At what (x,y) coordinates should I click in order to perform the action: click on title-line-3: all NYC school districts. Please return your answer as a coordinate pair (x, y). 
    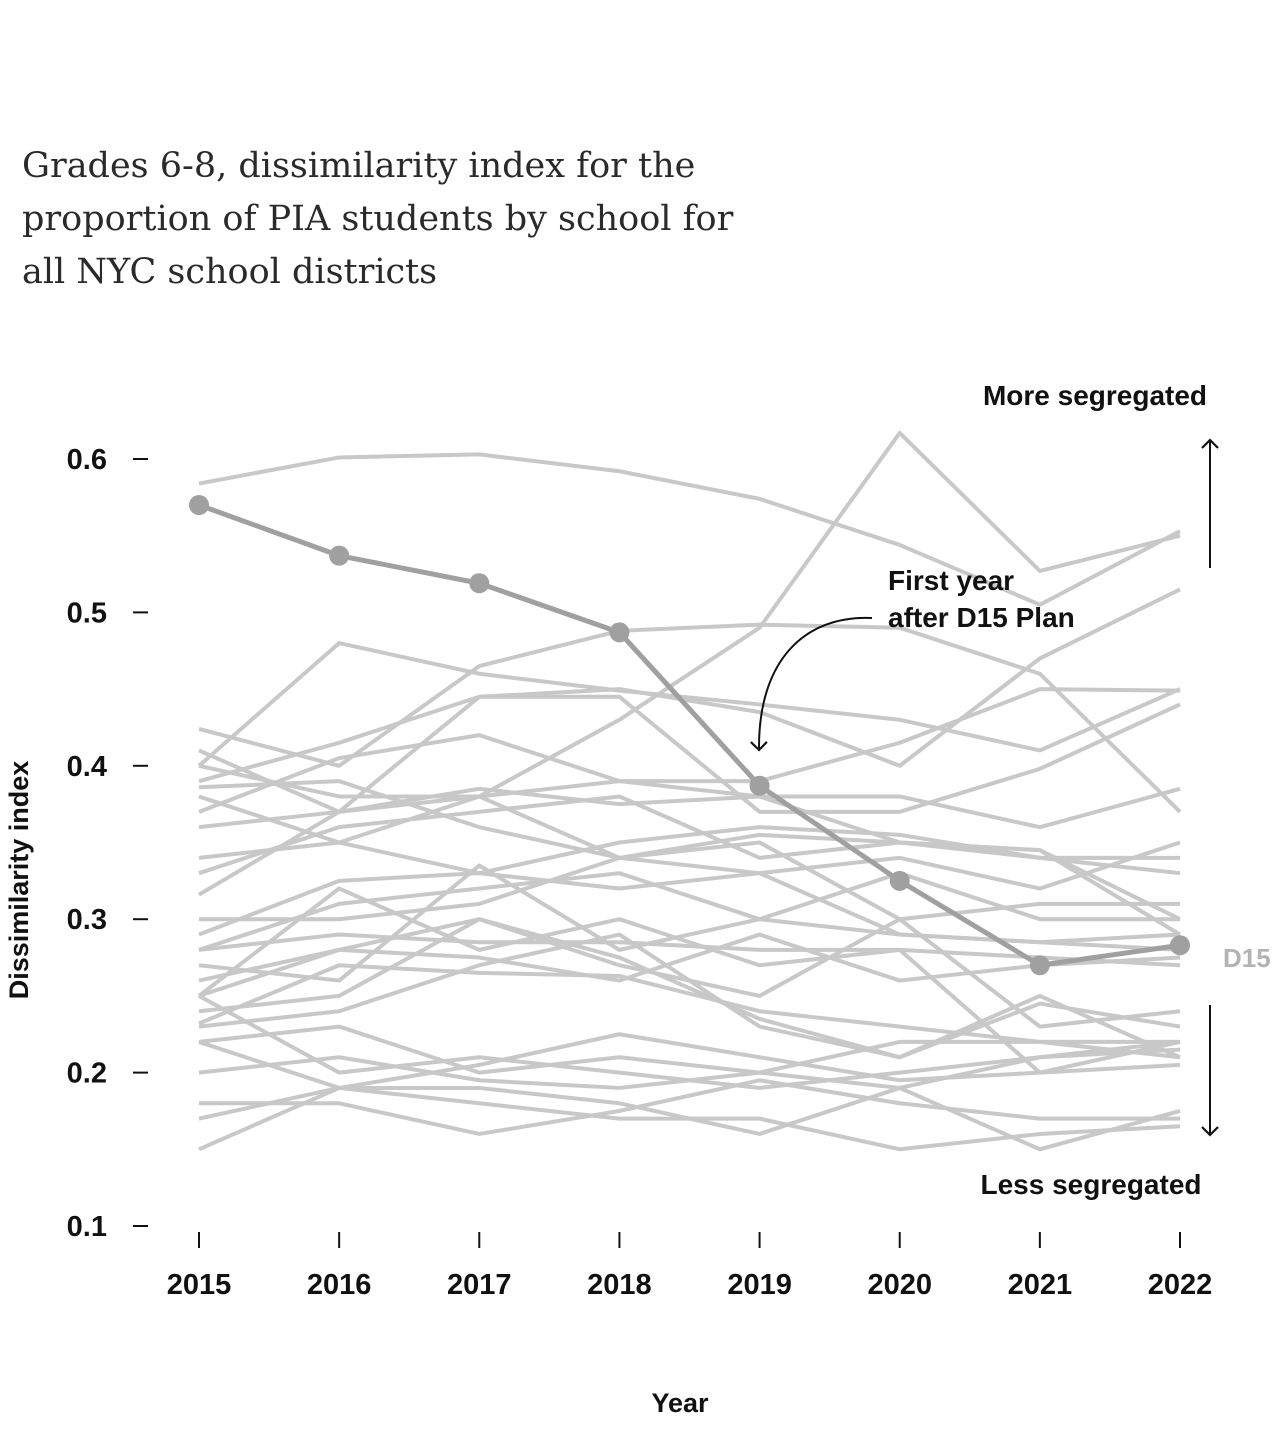
    Looking at the image, I should click on (230, 272).